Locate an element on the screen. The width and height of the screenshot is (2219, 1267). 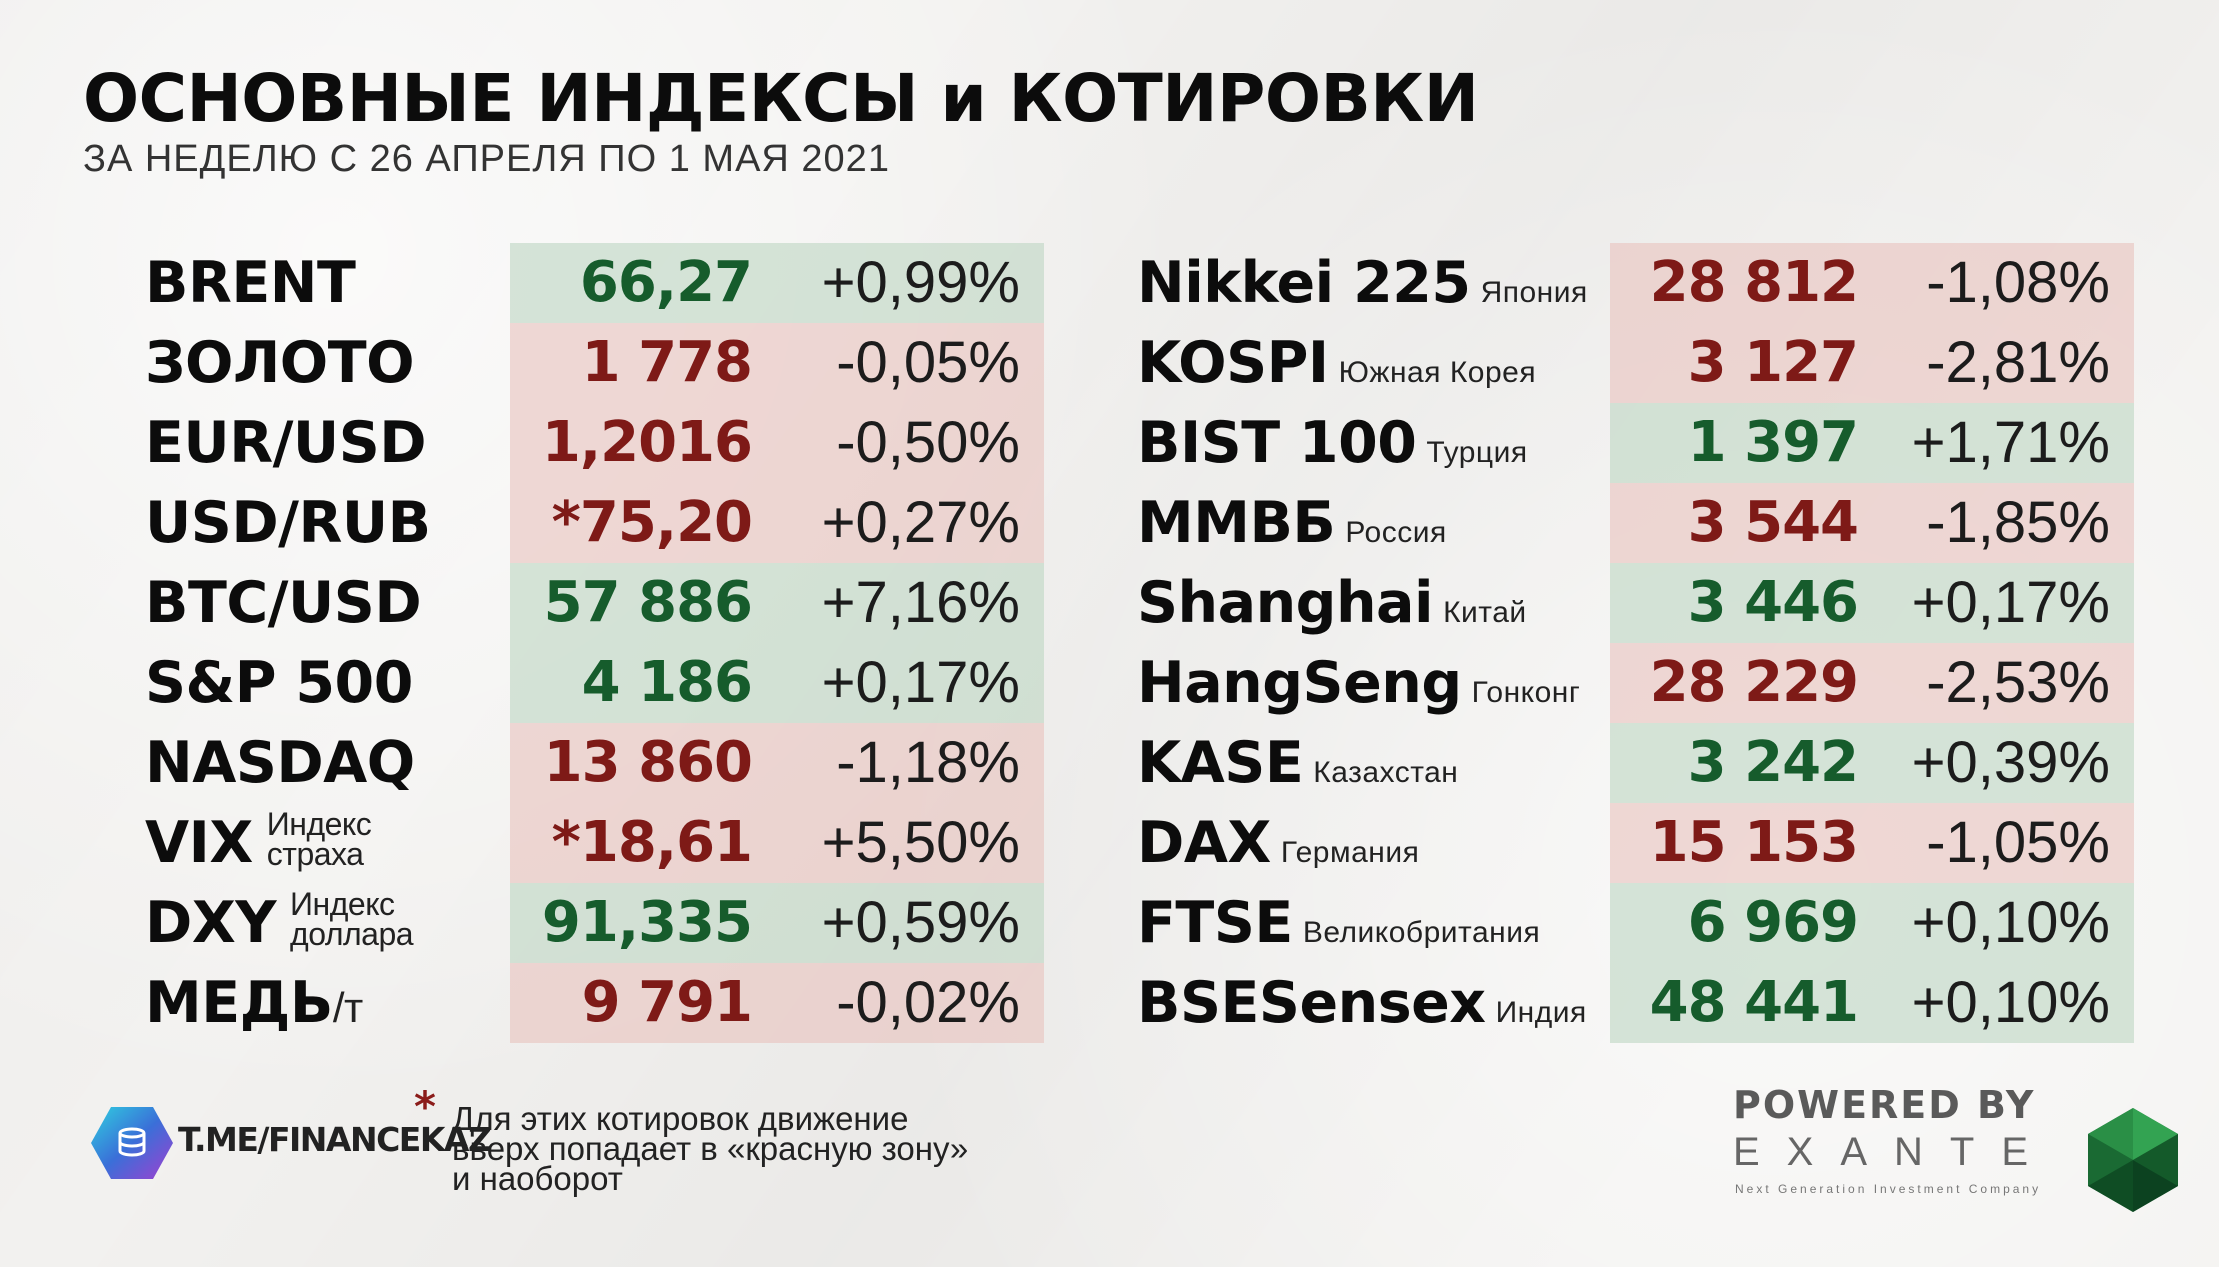
quote-name-label: S&P 500 is located at coordinates (279, 683).